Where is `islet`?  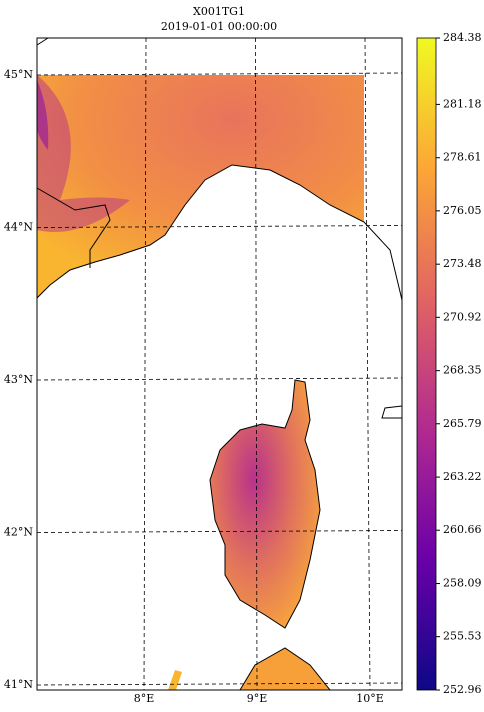 islet is located at coordinates (175, 680).